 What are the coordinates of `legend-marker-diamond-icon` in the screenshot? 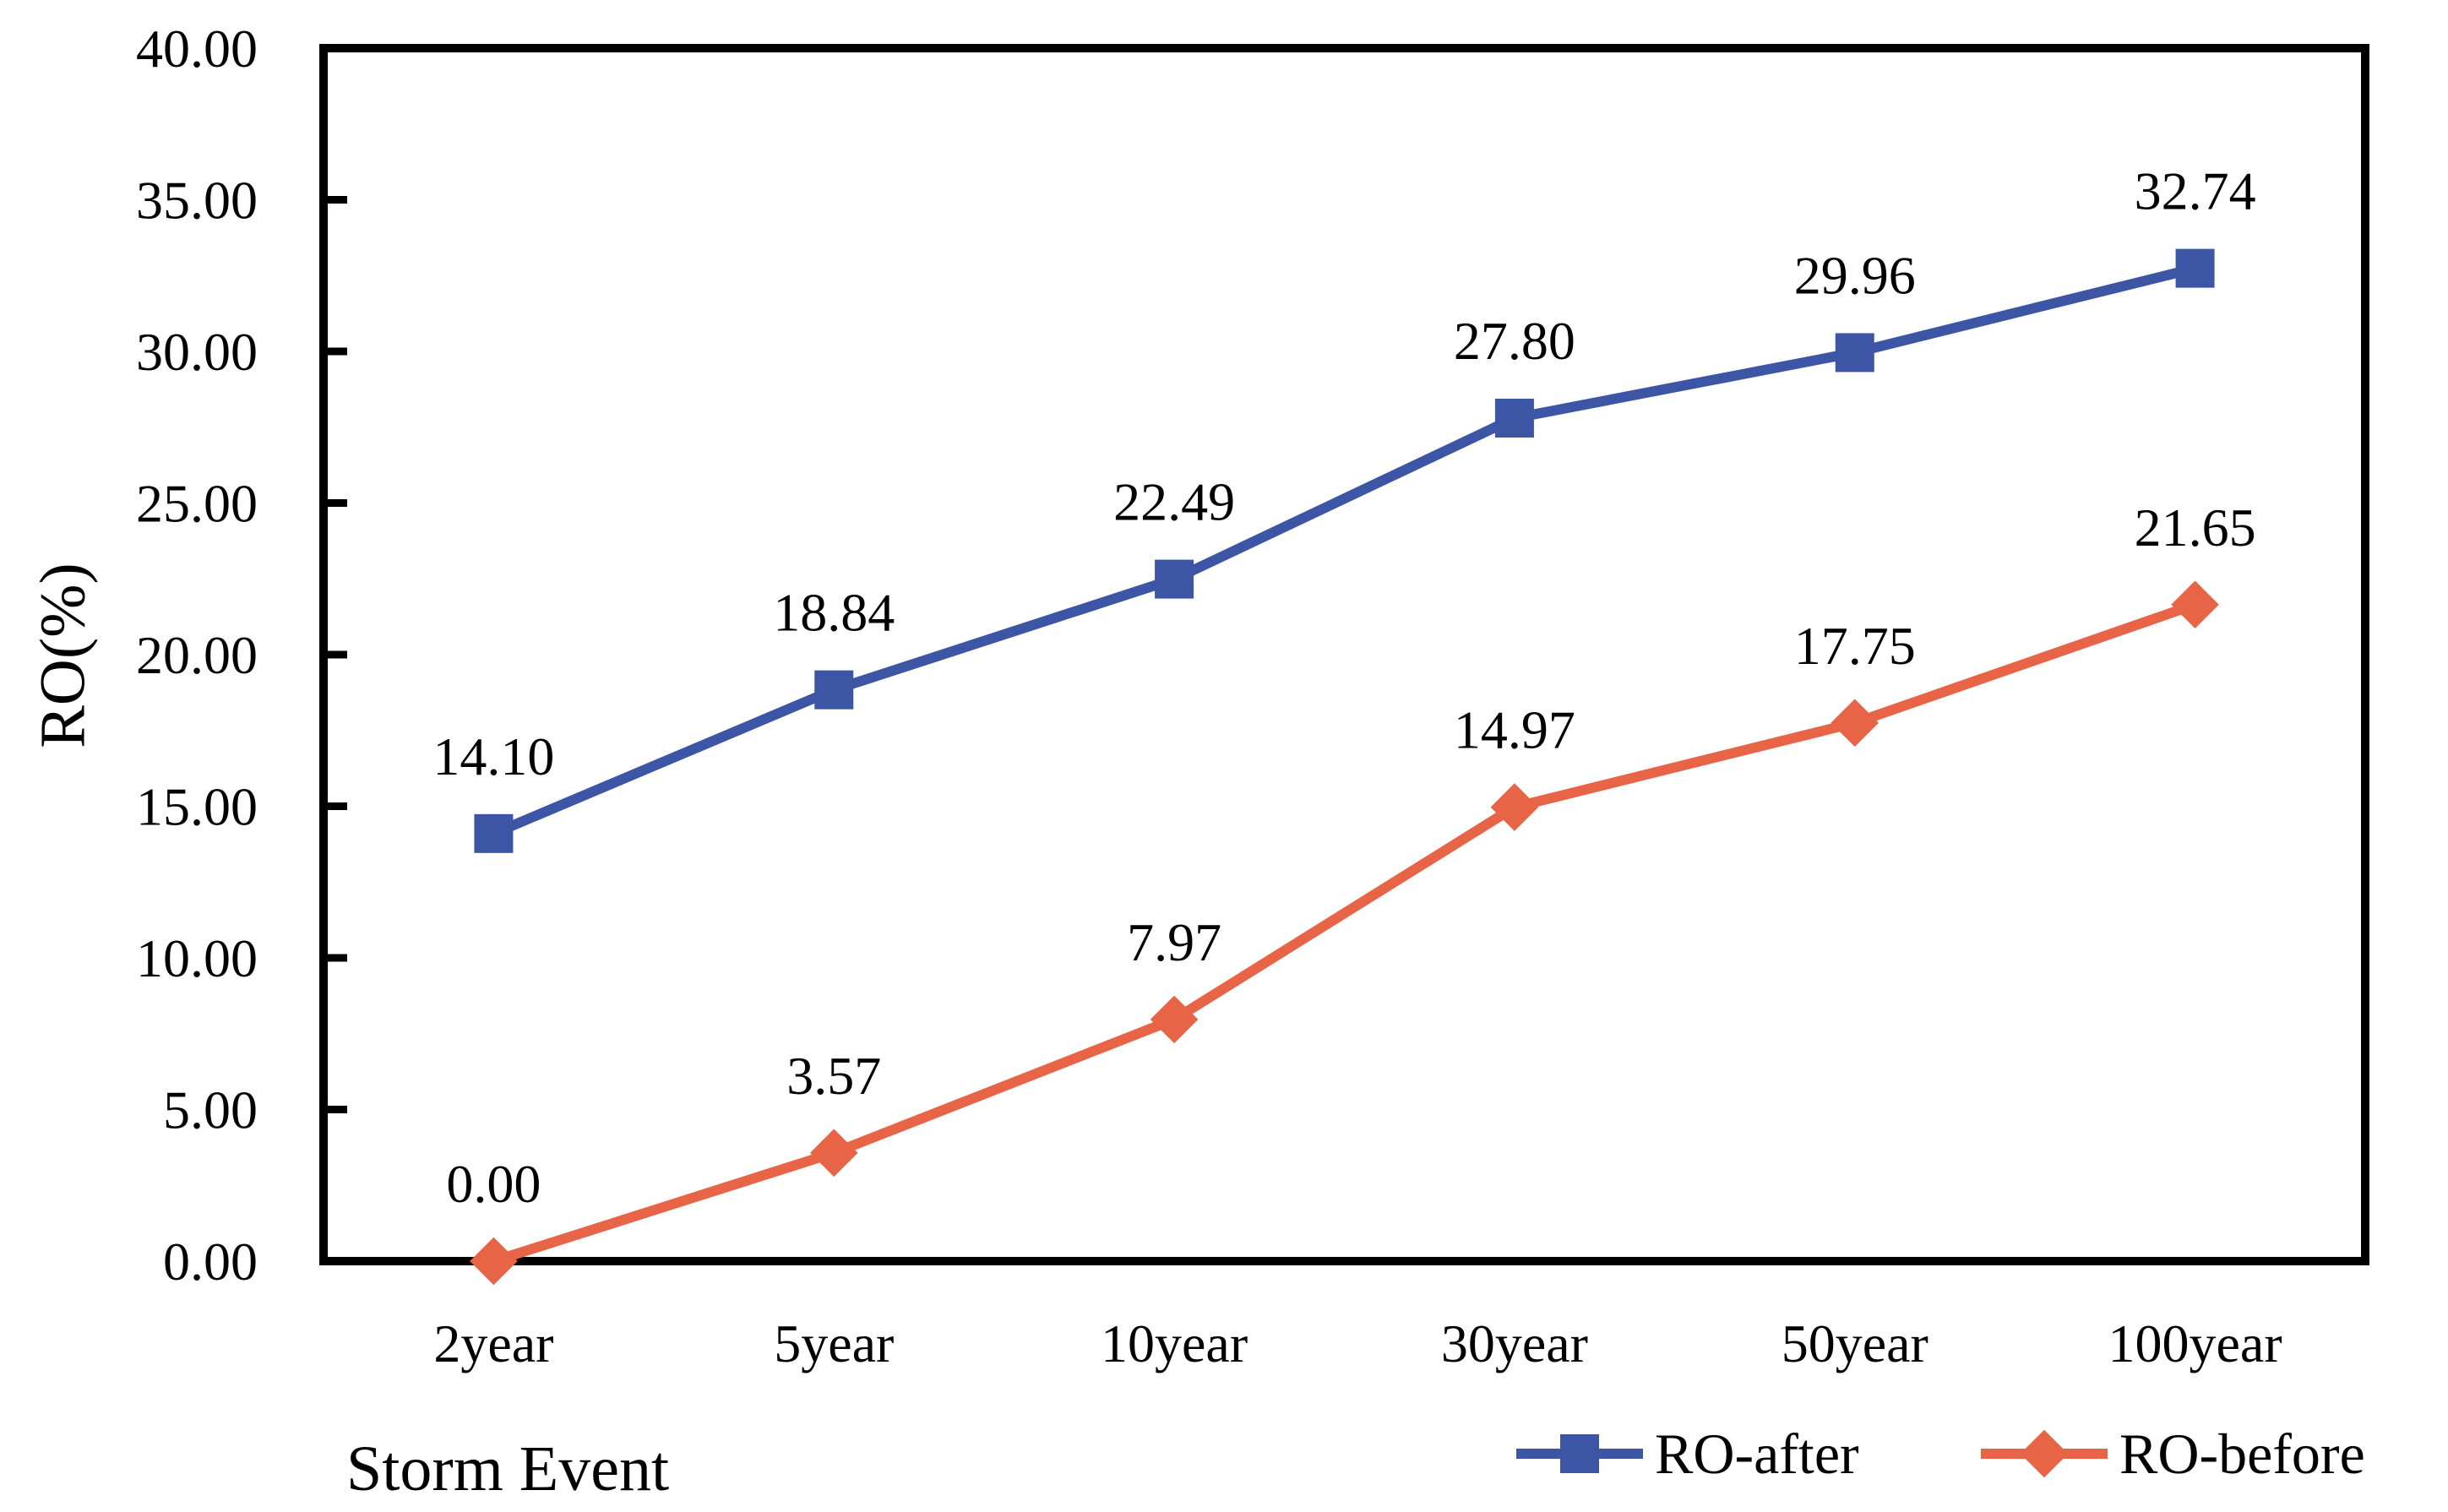 It's located at (2045, 1453).